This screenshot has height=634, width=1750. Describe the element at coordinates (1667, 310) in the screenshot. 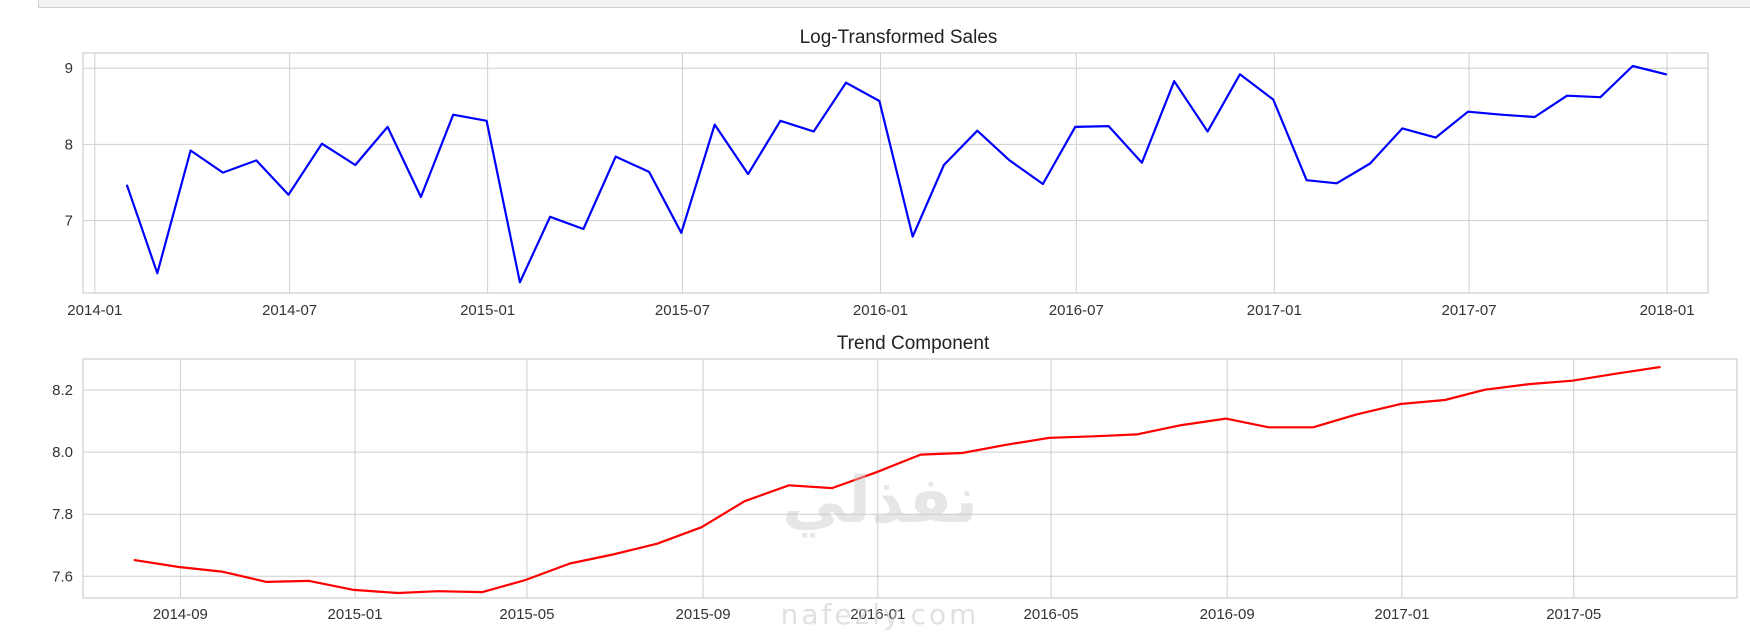

I see `x-tick-label: 2018-01` at that location.